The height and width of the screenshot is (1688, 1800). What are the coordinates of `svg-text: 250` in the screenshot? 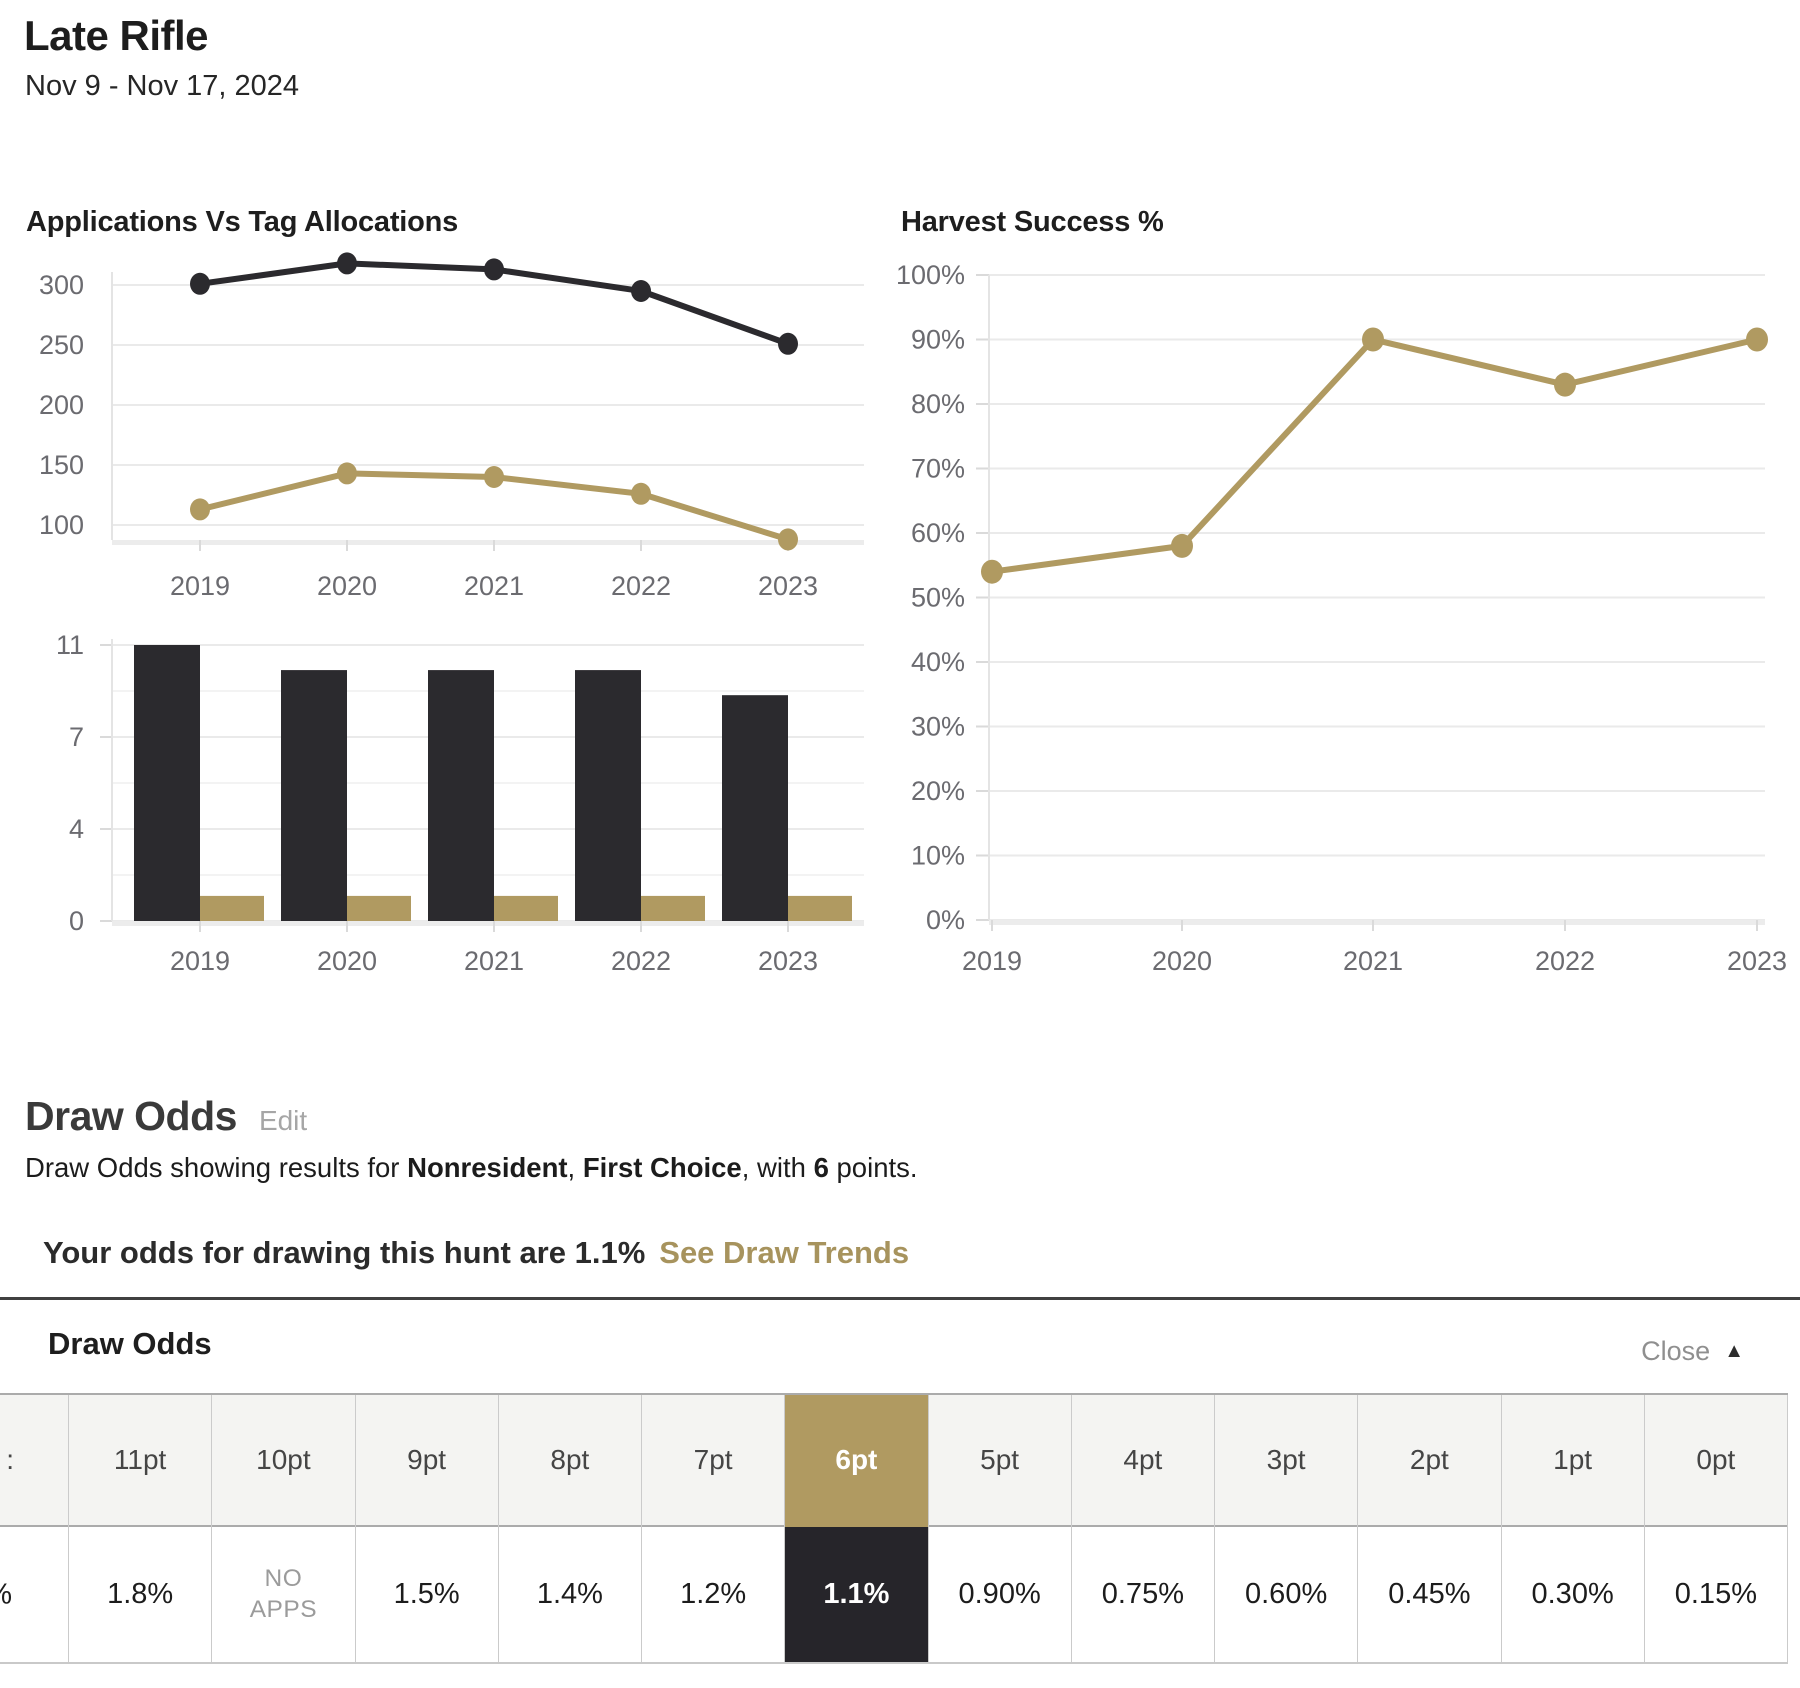 It's located at (61, 345).